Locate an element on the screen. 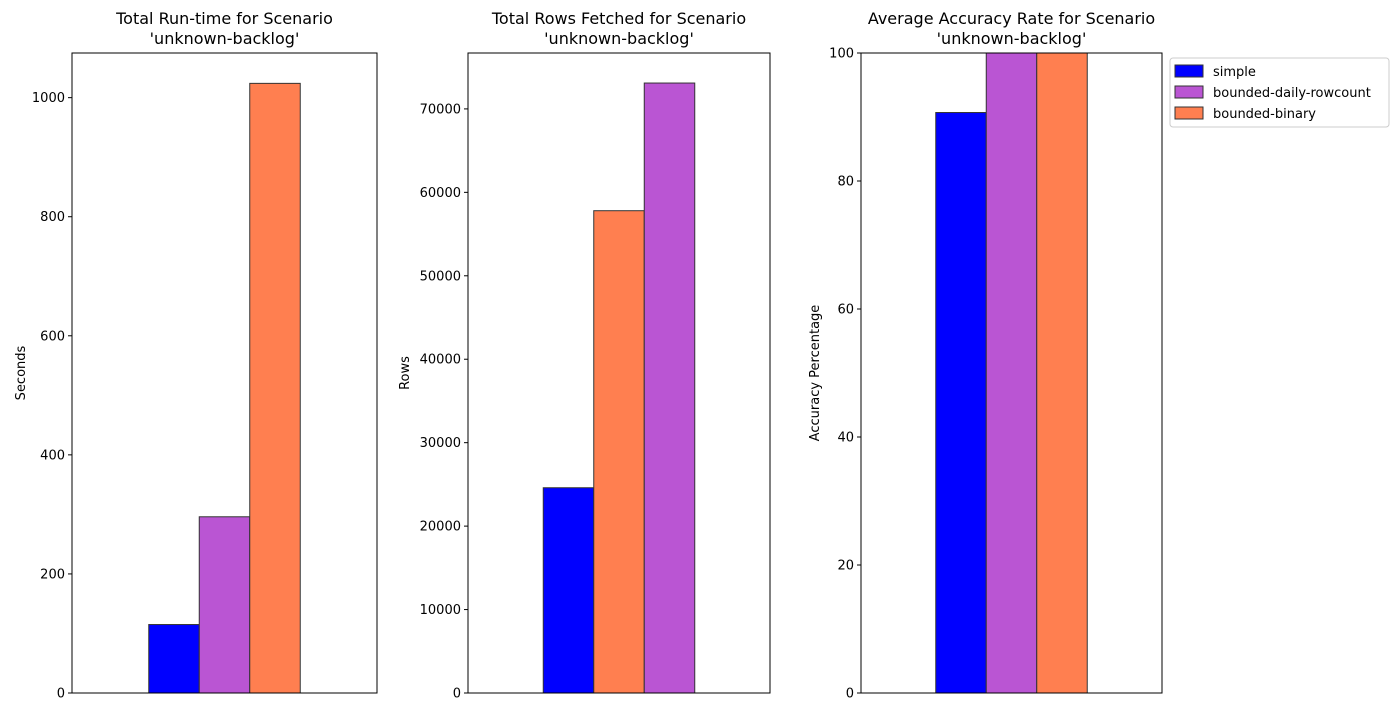 The image size is (1397, 711). y-tick-label: 80 is located at coordinates (845, 182).